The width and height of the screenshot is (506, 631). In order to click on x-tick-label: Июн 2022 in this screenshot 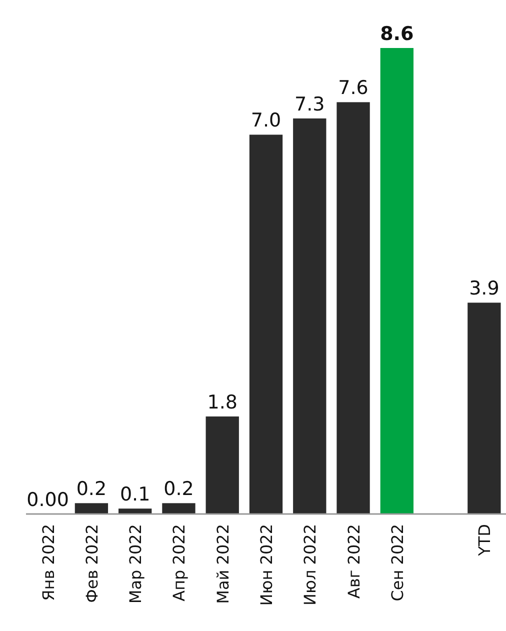, I will do `click(266, 565)`.